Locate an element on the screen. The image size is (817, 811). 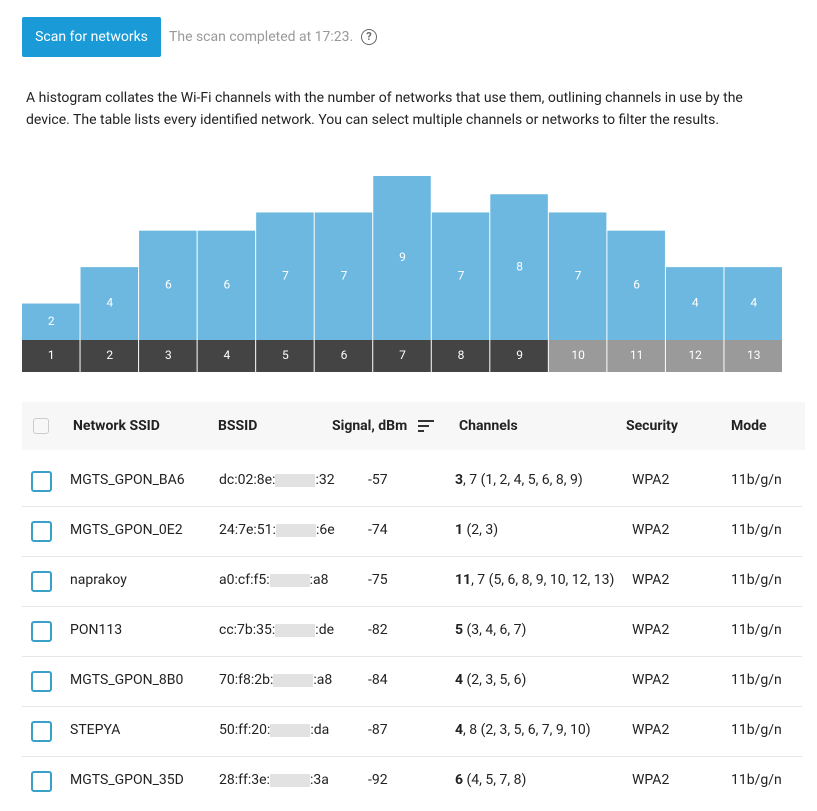
bssid: dc:02:8e: :32 is located at coordinates (277, 480).